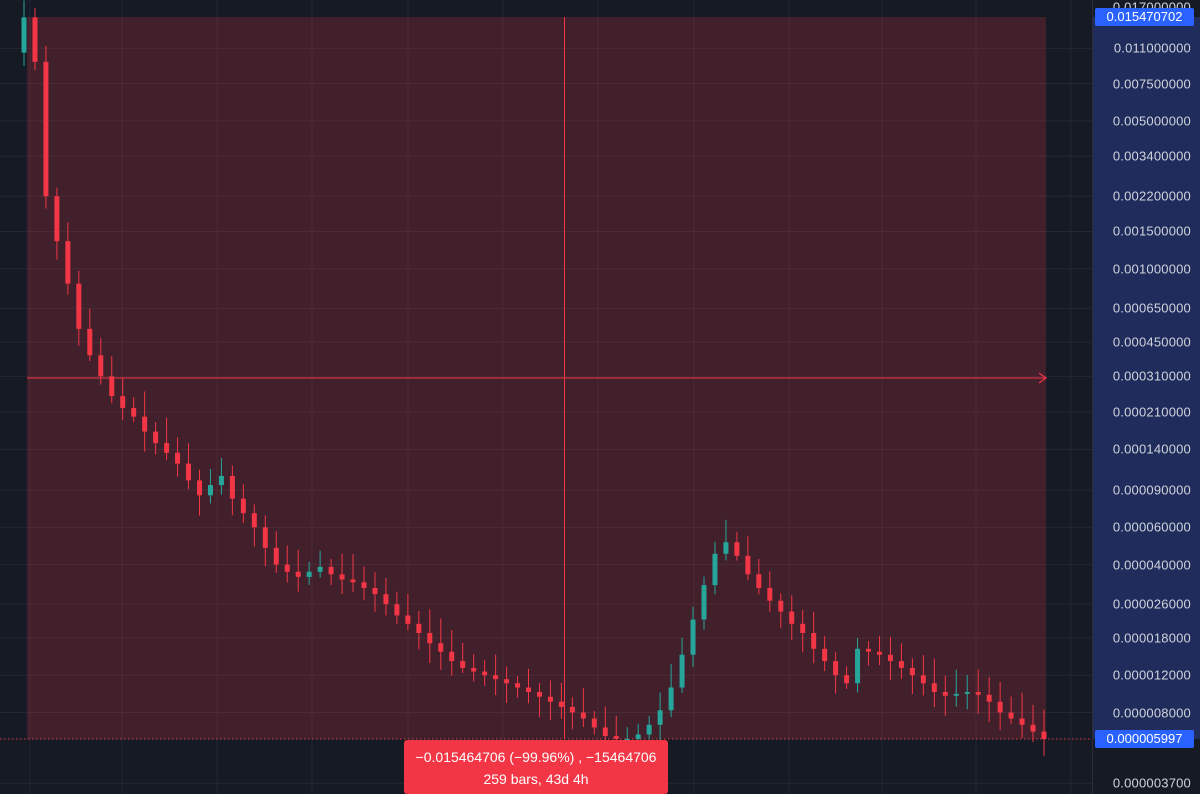  I want to click on current-price-tag: 0.000005997, so click(1144, 739).